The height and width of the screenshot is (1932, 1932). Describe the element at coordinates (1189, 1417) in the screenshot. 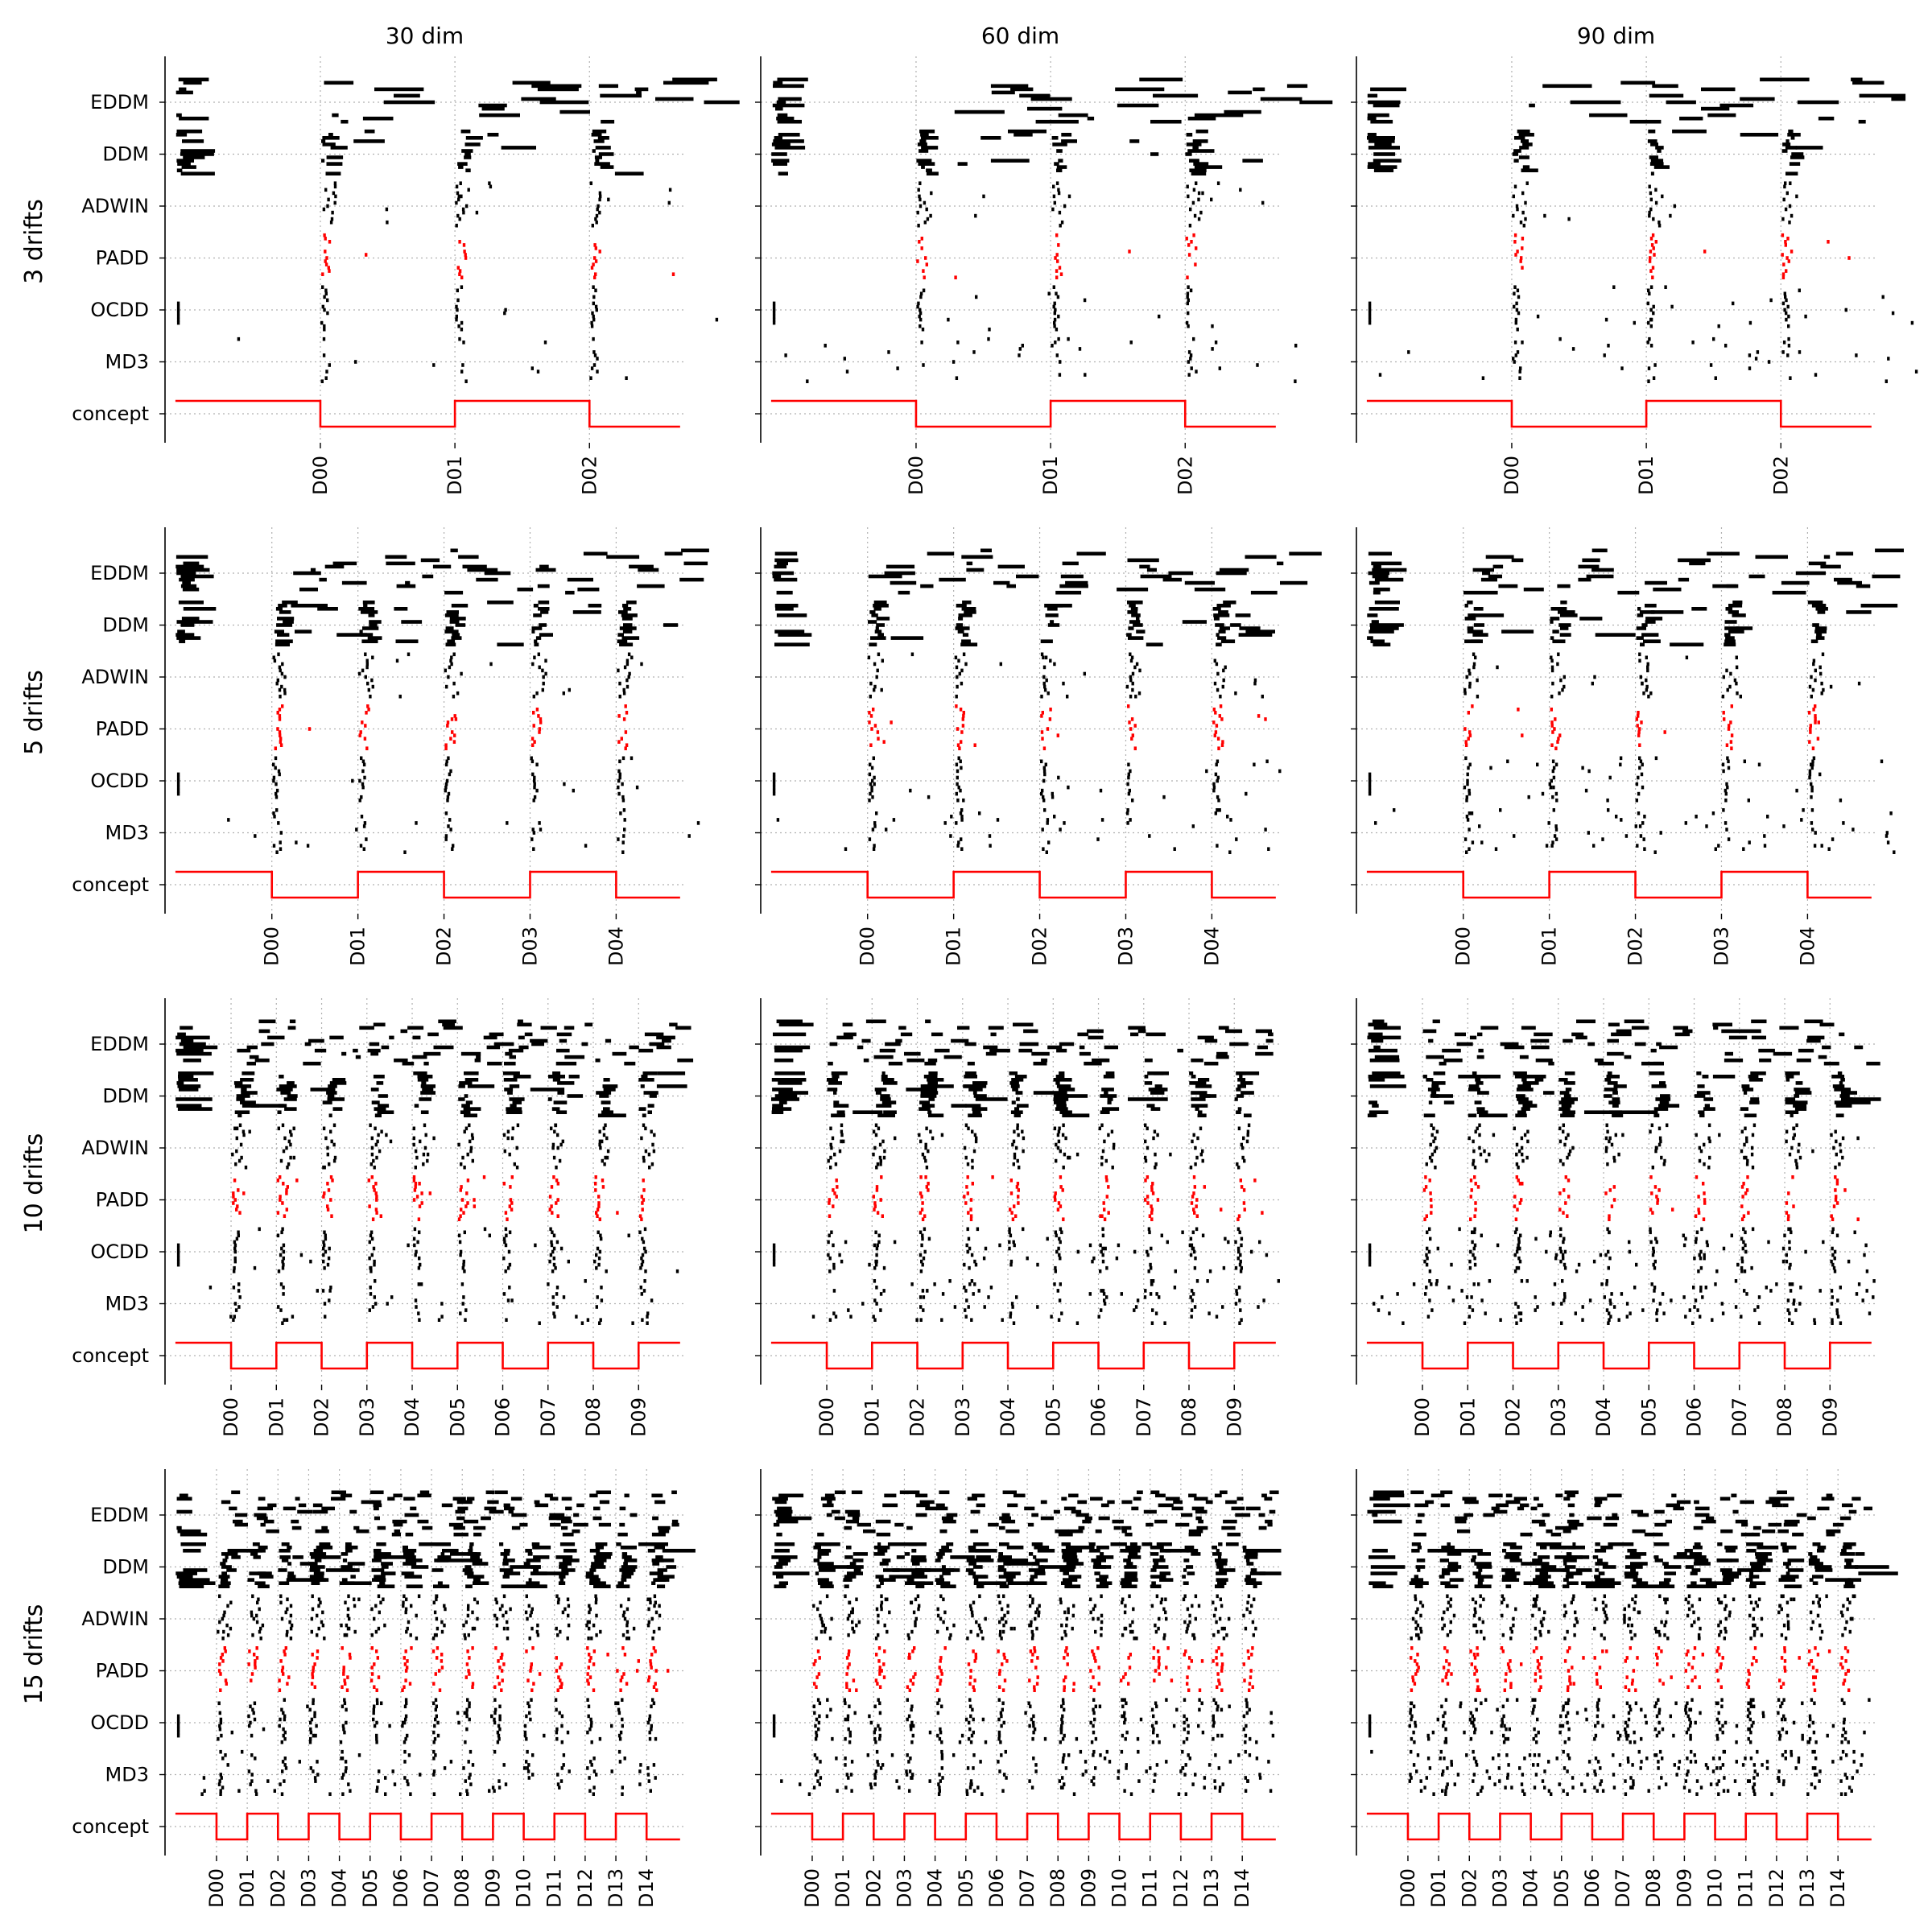

I see `x-tick-label: D08` at that location.